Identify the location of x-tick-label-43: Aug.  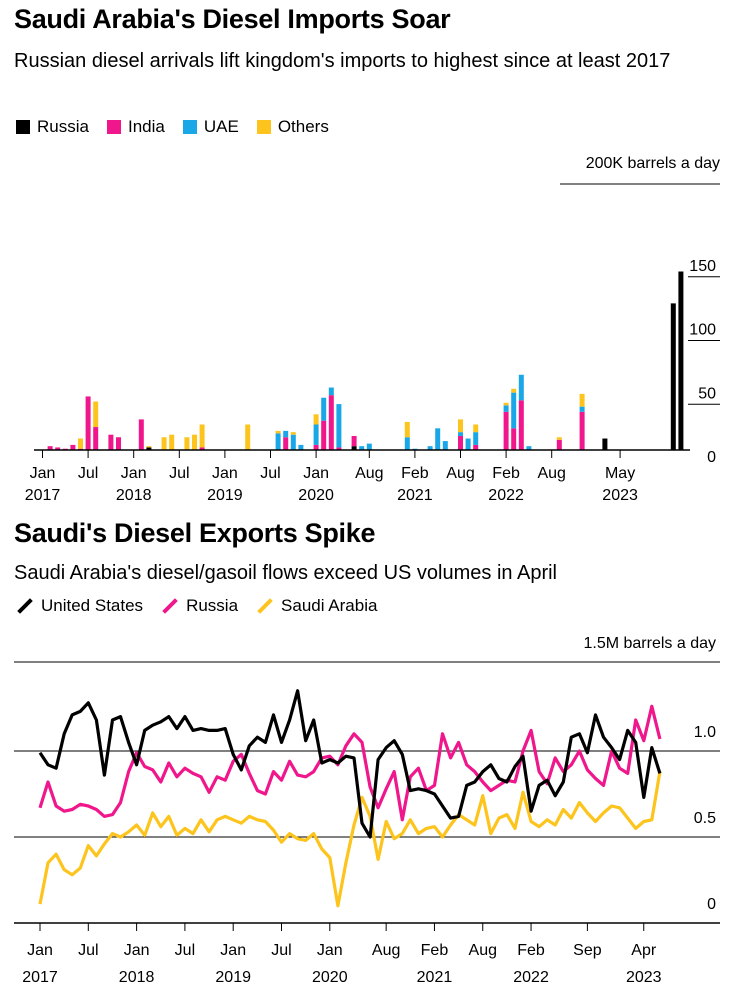
(369, 473).